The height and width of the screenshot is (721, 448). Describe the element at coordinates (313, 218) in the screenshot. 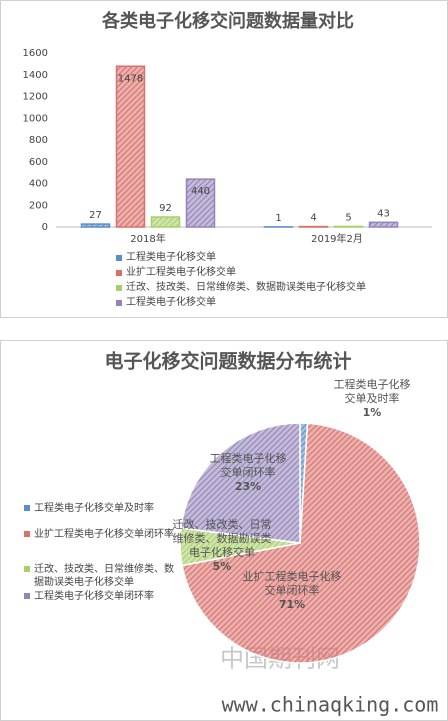

I see `data-label: 4` at that location.